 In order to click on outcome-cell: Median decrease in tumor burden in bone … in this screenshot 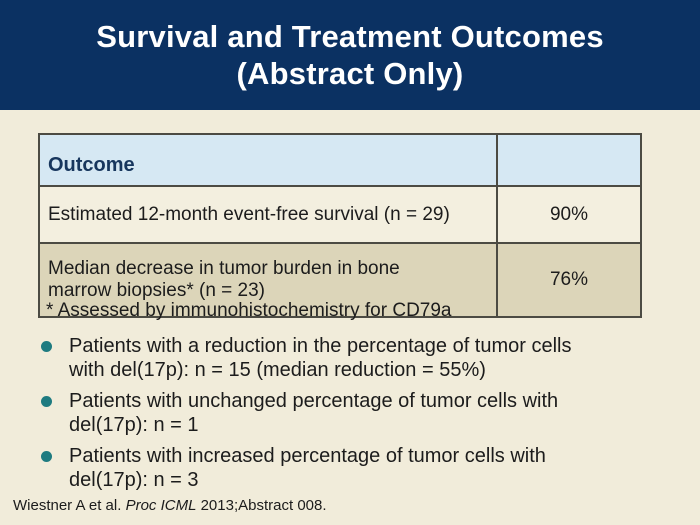, I will do `click(268, 280)`.